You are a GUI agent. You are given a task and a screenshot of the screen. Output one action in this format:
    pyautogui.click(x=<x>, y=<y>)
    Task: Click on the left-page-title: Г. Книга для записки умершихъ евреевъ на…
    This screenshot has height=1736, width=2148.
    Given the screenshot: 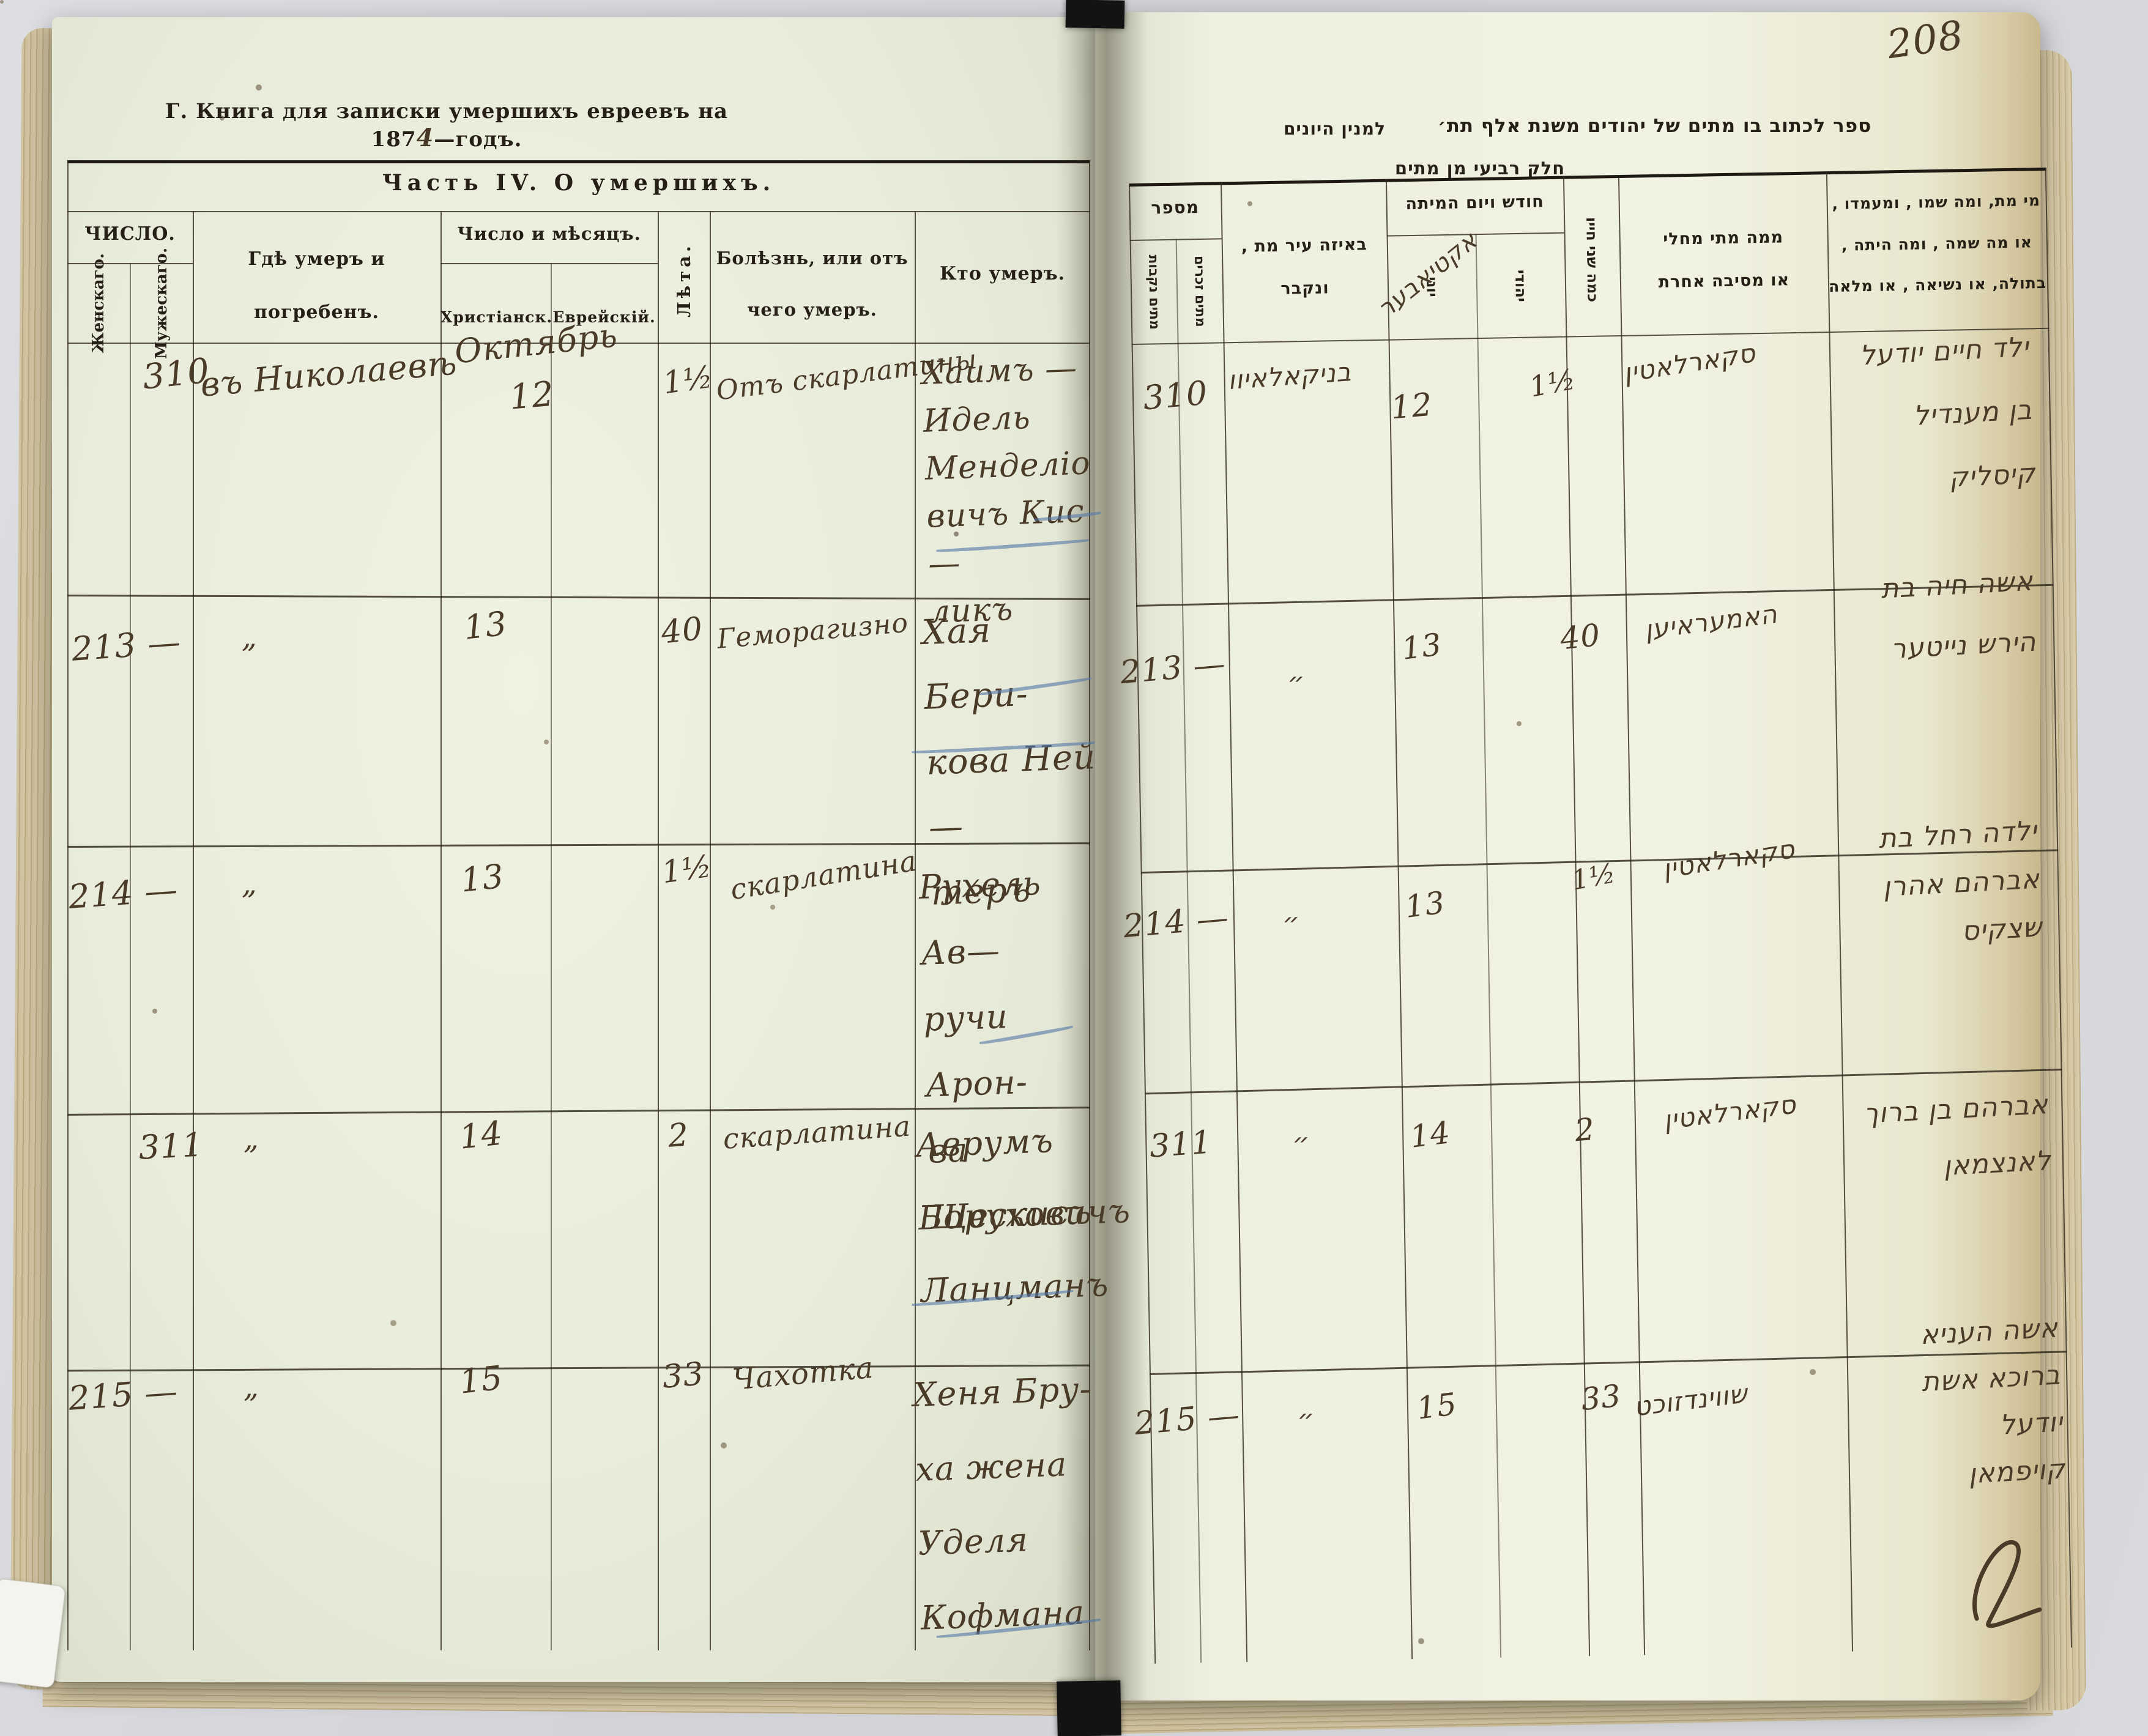 What is the action you would take?
    pyautogui.click(x=447, y=125)
    